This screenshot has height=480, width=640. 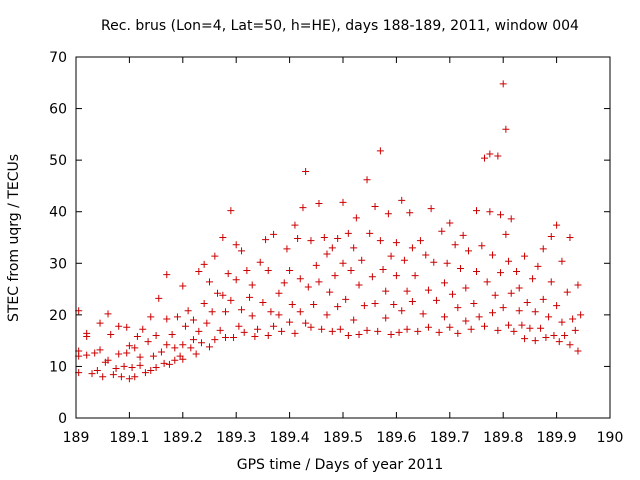 What do you see at coordinates (557, 438) in the screenshot?
I see `x-tick-label: 189.9` at bounding box center [557, 438].